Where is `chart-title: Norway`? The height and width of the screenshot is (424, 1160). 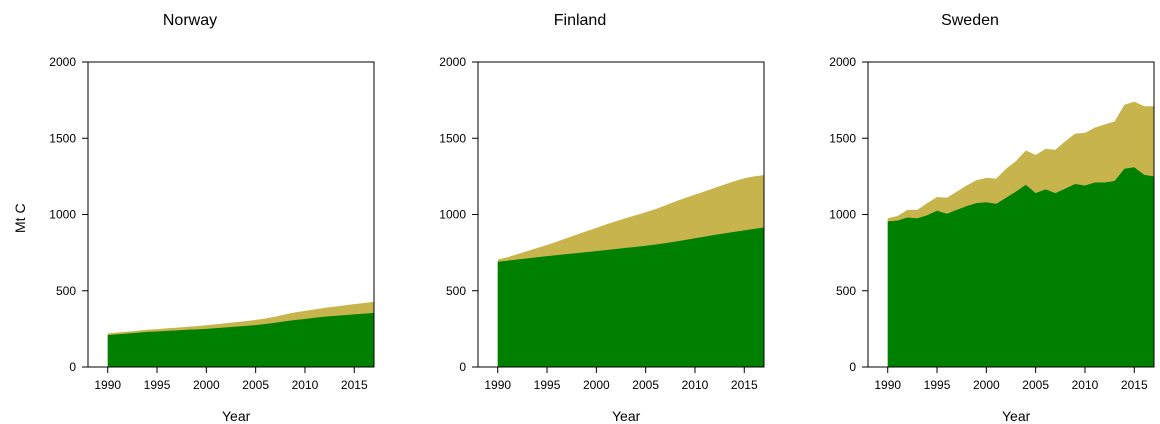
chart-title: Norway is located at coordinates (190, 20).